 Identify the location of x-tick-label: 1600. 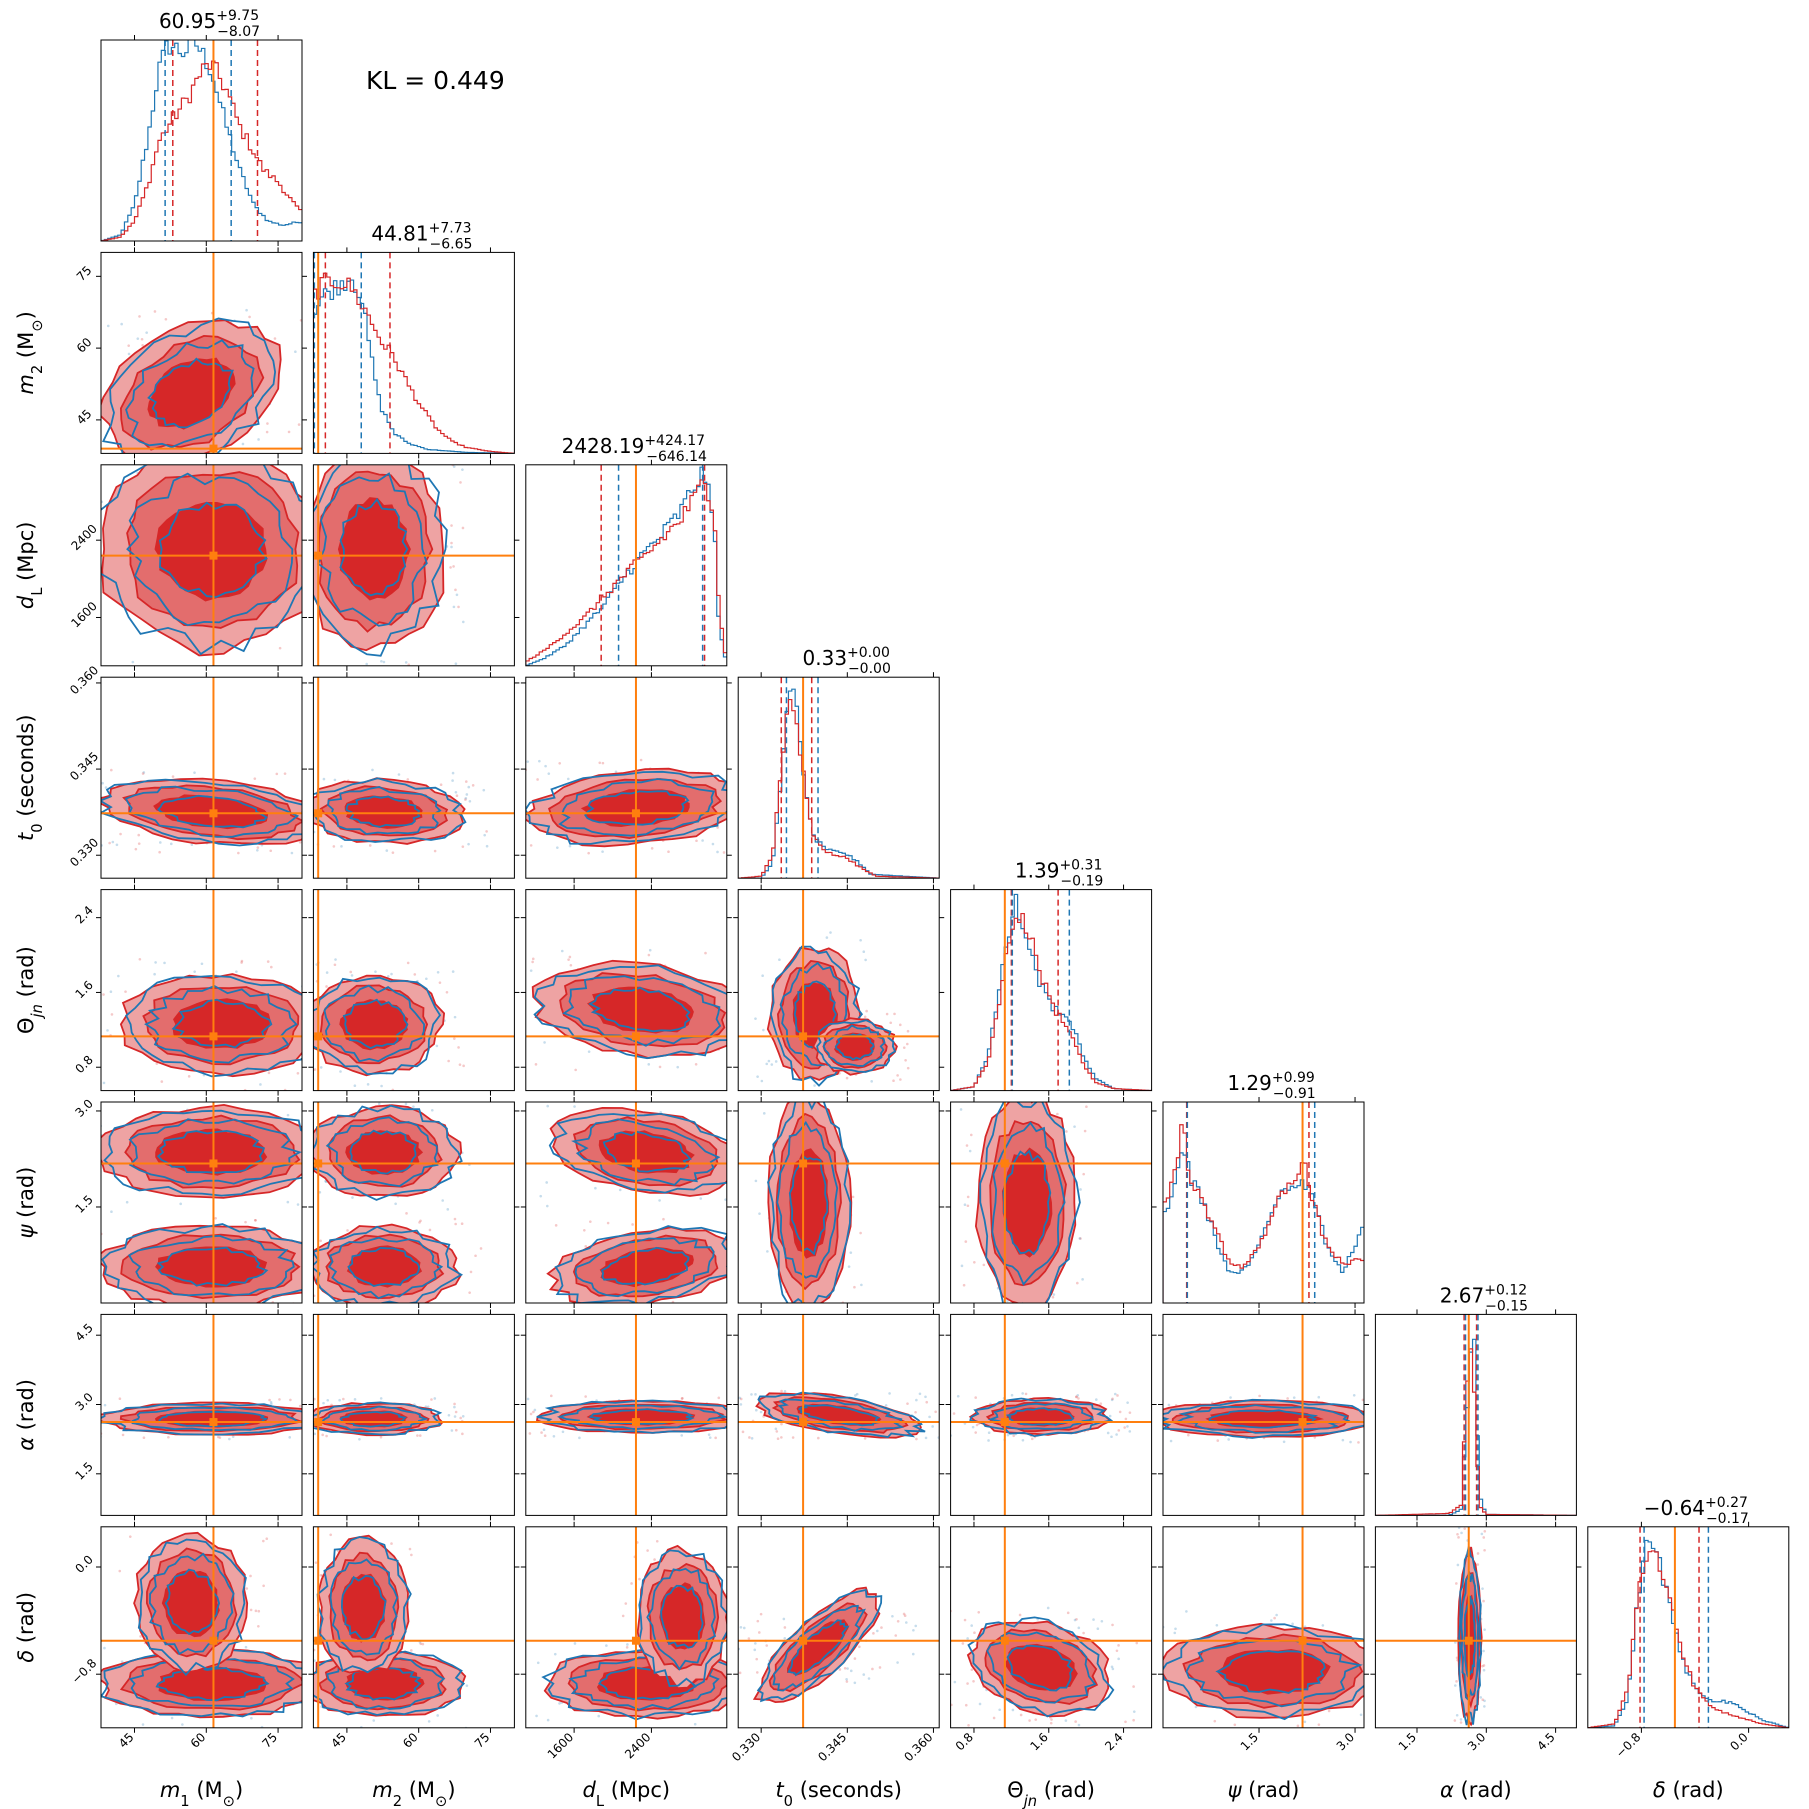
(560, 1745).